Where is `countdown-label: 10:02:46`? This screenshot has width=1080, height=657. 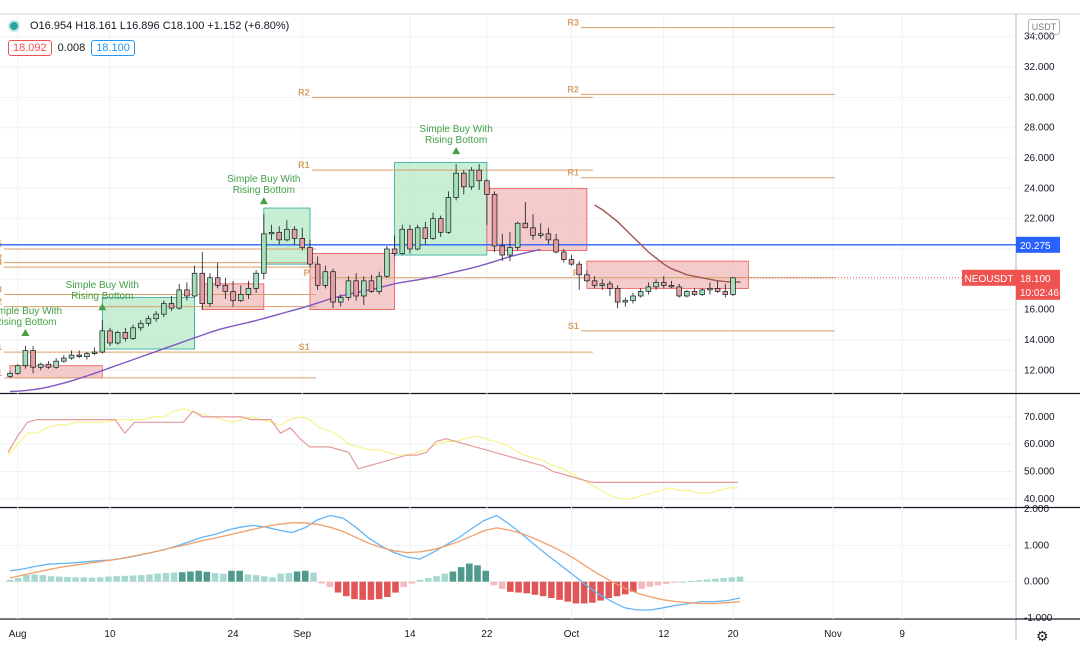
countdown-label: 10:02:46 is located at coordinates (1039, 293).